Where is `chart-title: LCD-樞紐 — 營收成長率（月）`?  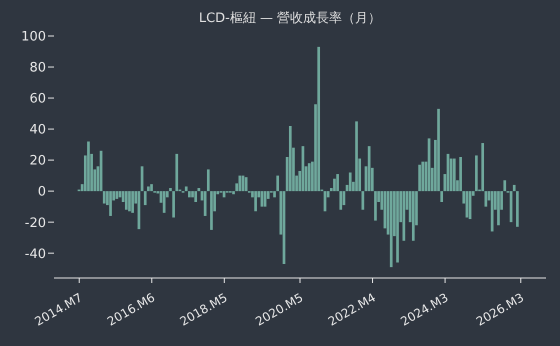 chart-title: LCD-樞紐 — 營收成長率（月） is located at coordinates (290, 18).